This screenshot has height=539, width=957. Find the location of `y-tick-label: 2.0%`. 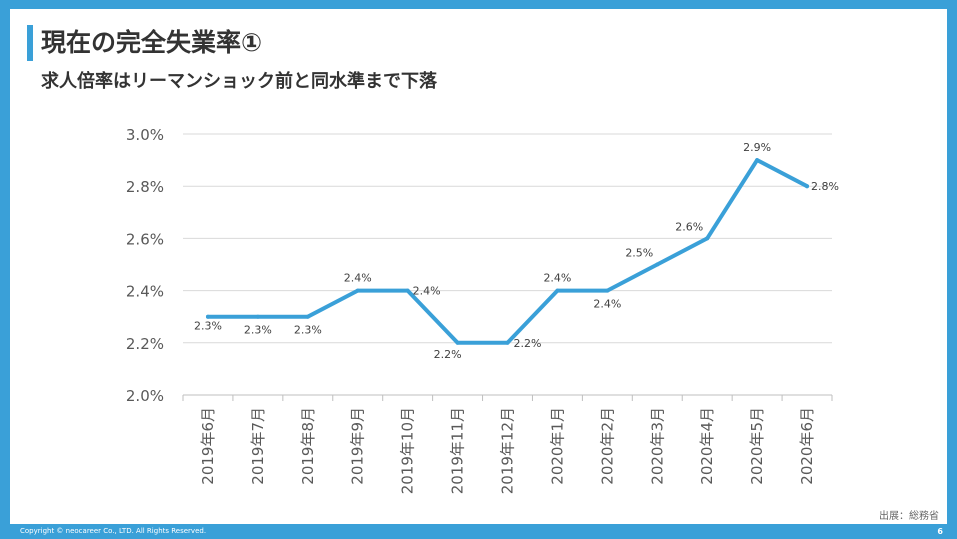

y-tick-label: 2.0% is located at coordinates (145, 396).